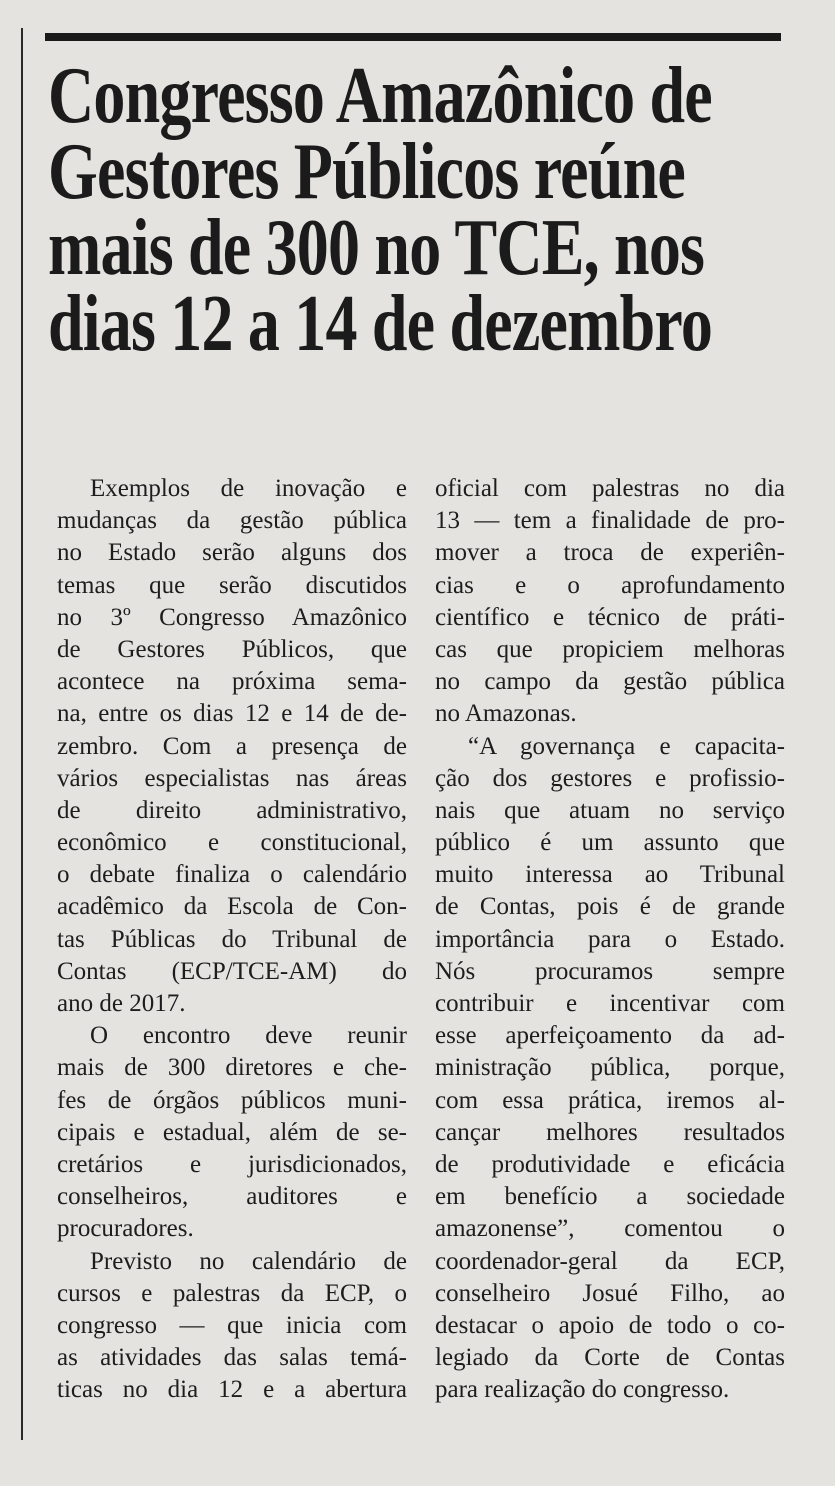 The width and height of the screenshot is (835, 1486). I want to click on body-text-line: na, entre os dias 12 e 14 de de-, so click(232, 714).